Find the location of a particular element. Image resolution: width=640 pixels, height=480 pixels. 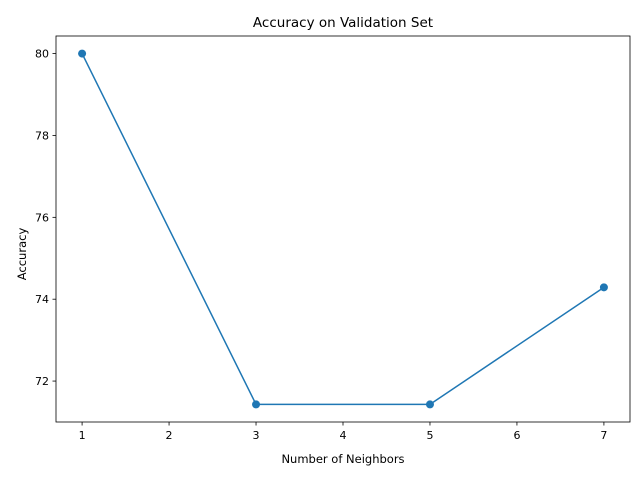

y-tick-label-80: 80 is located at coordinates (42, 54).